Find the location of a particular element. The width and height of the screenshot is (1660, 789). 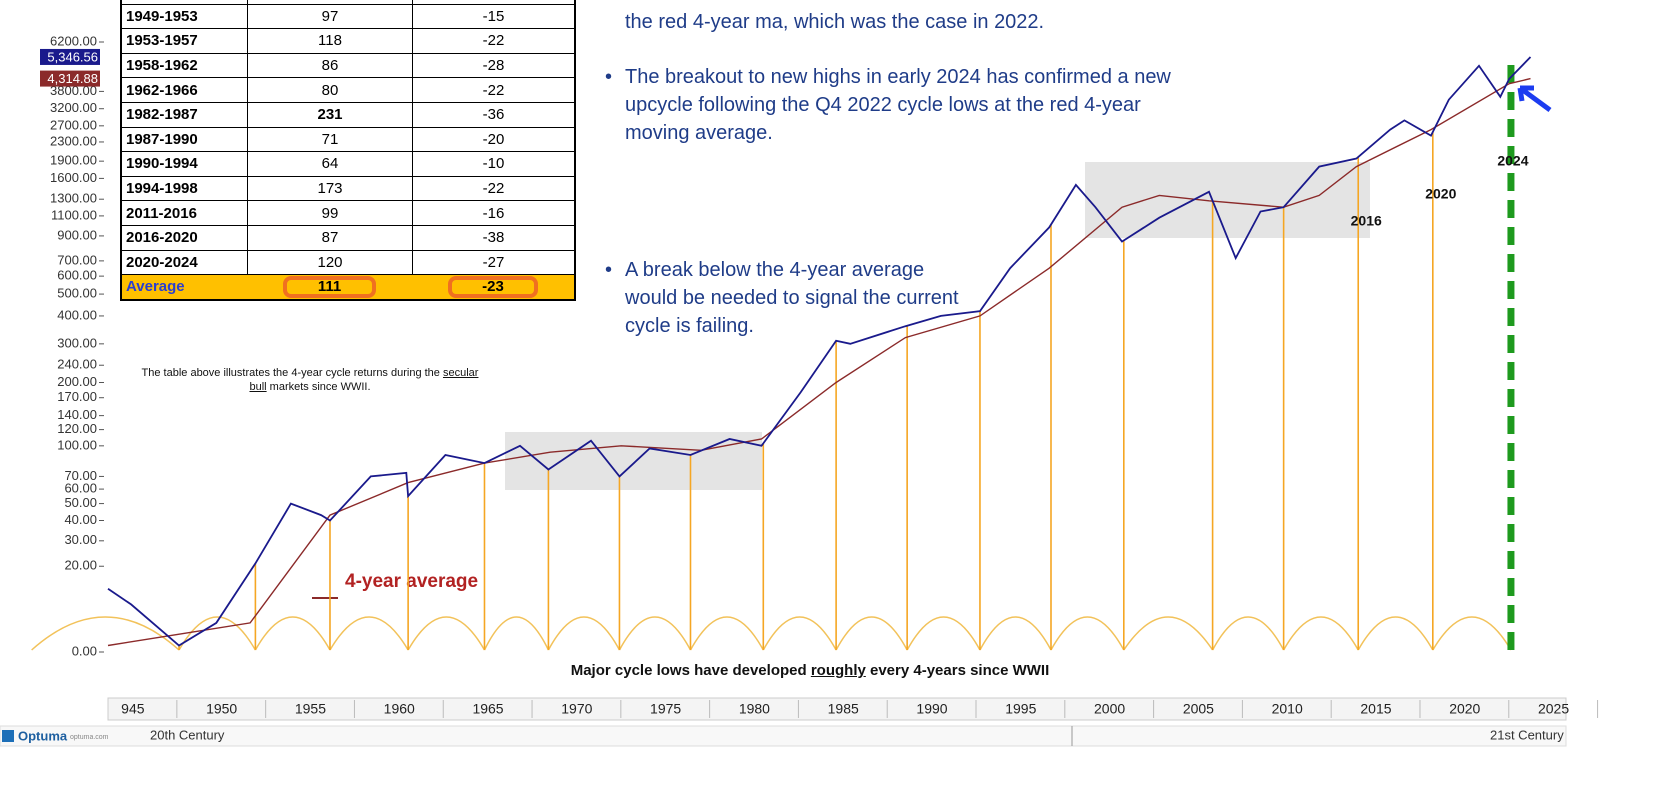

table-cell: 1949-1953 is located at coordinates (162, 16).